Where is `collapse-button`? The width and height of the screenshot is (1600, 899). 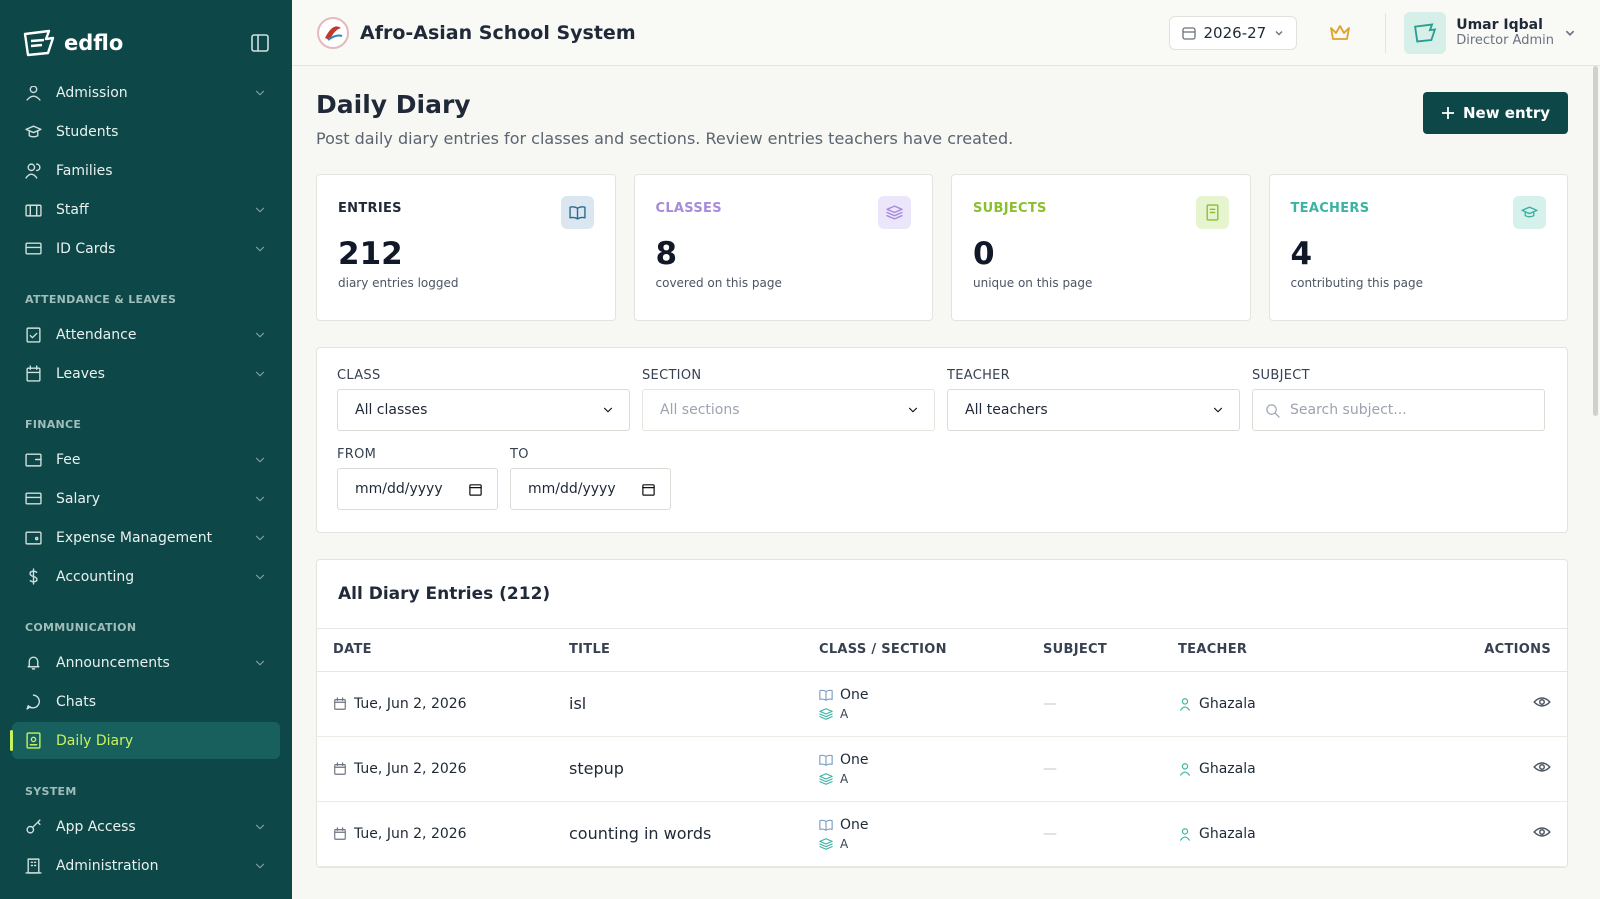 collapse-button is located at coordinates (260, 43).